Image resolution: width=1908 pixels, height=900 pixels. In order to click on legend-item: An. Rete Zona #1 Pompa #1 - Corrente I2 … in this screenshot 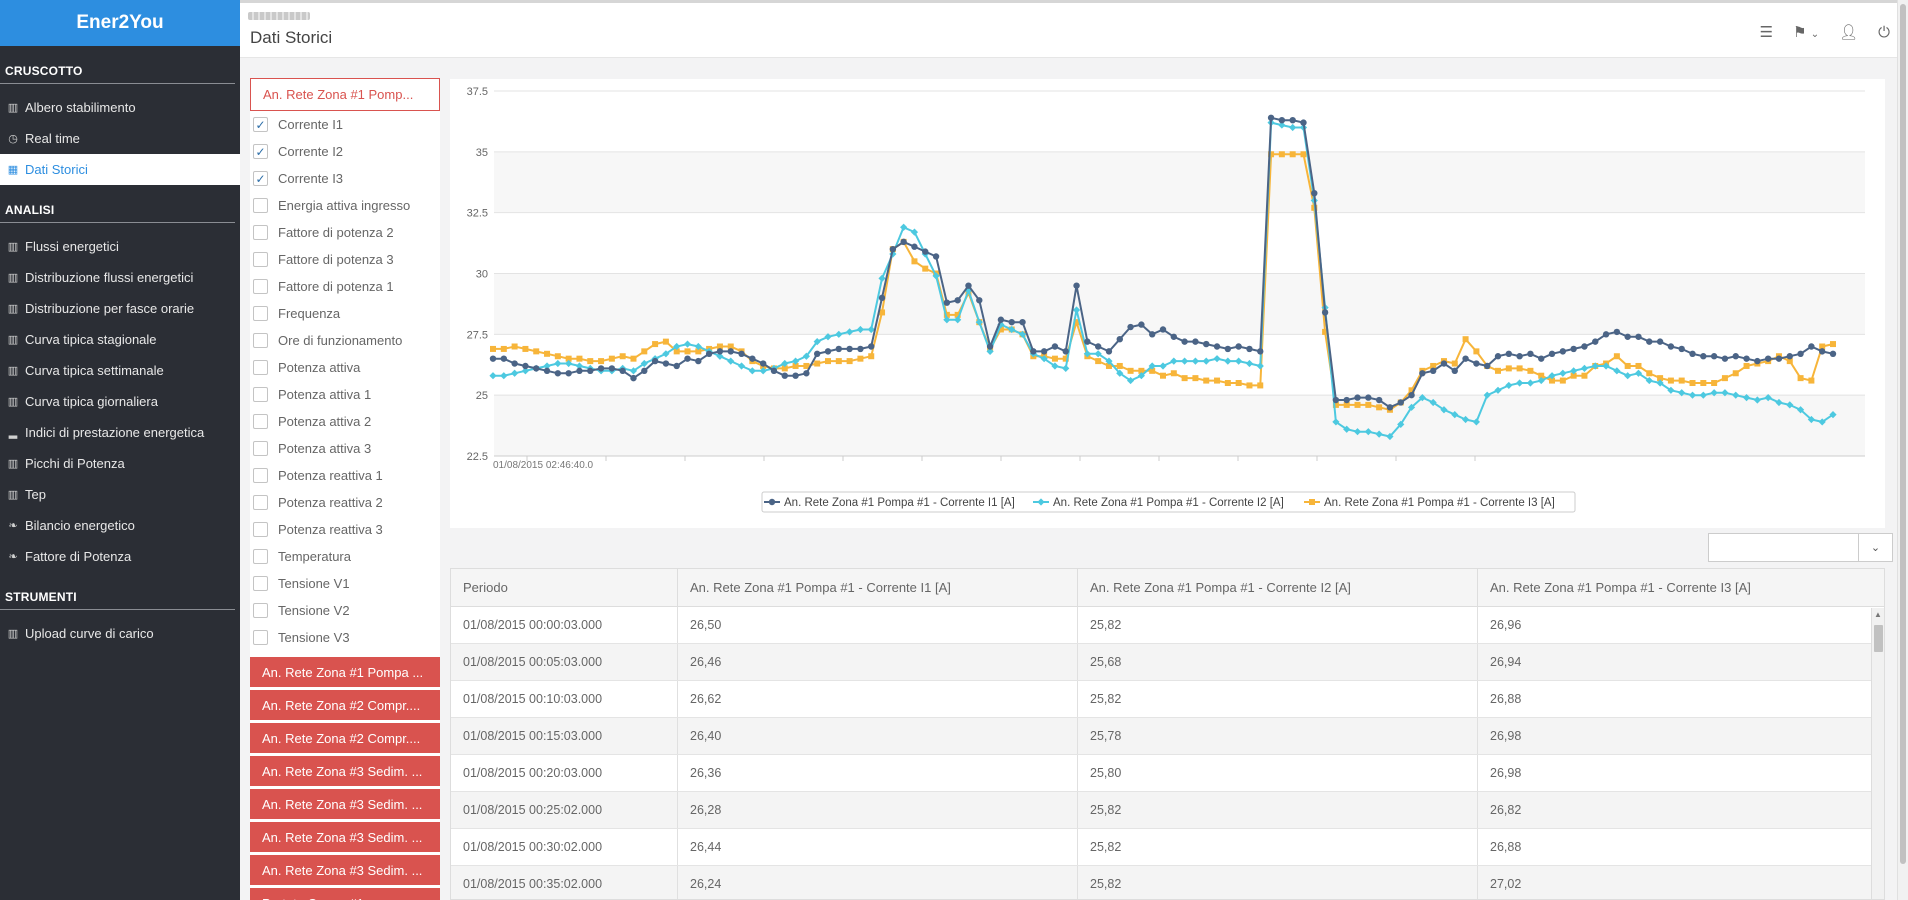, I will do `click(1158, 503)`.